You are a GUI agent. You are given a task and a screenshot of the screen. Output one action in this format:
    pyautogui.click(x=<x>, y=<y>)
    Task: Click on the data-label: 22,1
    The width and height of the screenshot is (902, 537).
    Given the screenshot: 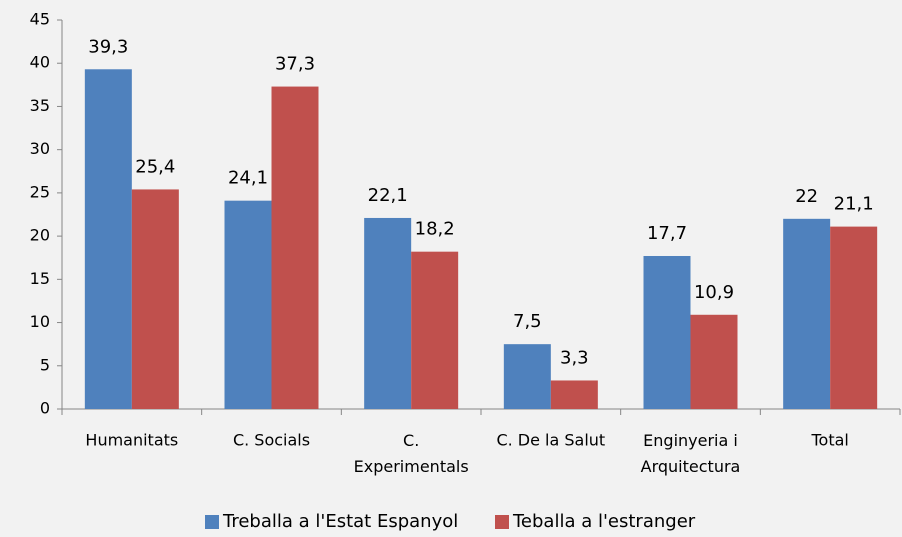 What is the action you would take?
    pyautogui.click(x=388, y=195)
    